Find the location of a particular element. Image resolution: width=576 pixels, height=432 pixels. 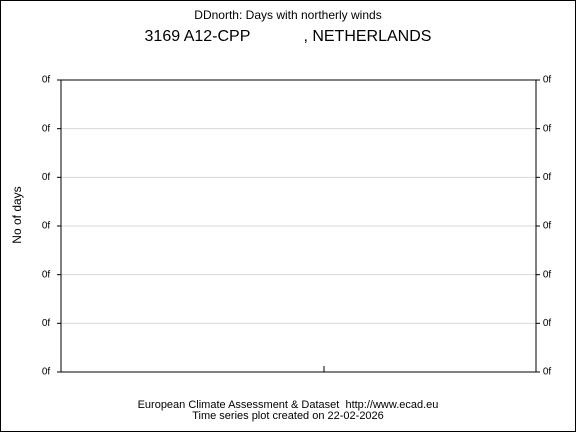

y-axis-label: No of days is located at coordinates (17, 214).